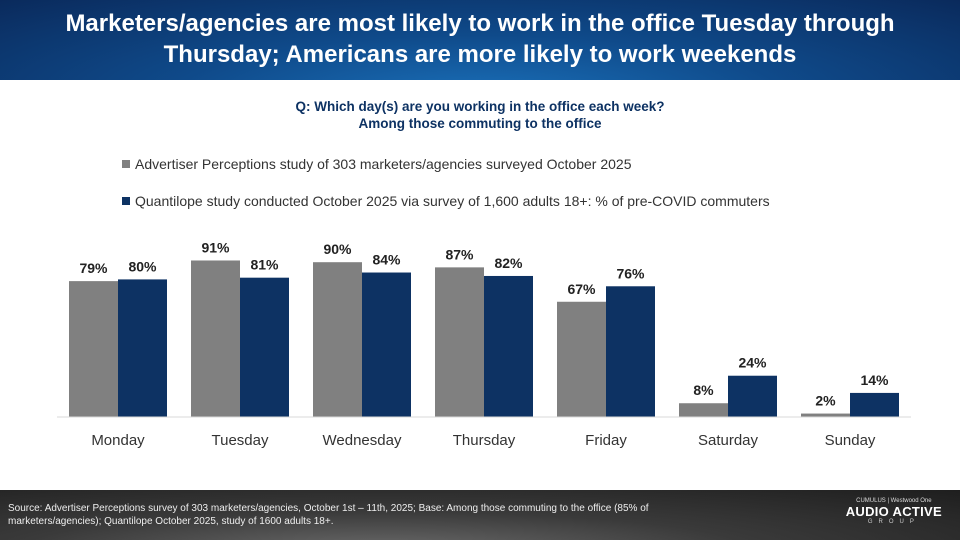 The width and height of the screenshot is (960, 540). Describe the element at coordinates (386, 260) in the screenshot. I see `data-label: 84%` at that location.